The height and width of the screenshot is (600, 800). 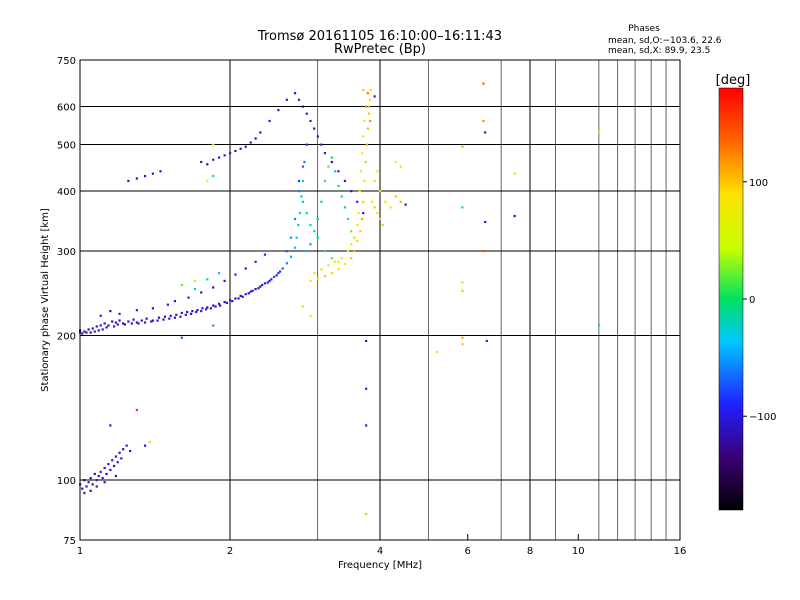 What do you see at coordinates (380, 565) in the screenshot?
I see `x-axis-label: Frequency [MHz]` at bounding box center [380, 565].